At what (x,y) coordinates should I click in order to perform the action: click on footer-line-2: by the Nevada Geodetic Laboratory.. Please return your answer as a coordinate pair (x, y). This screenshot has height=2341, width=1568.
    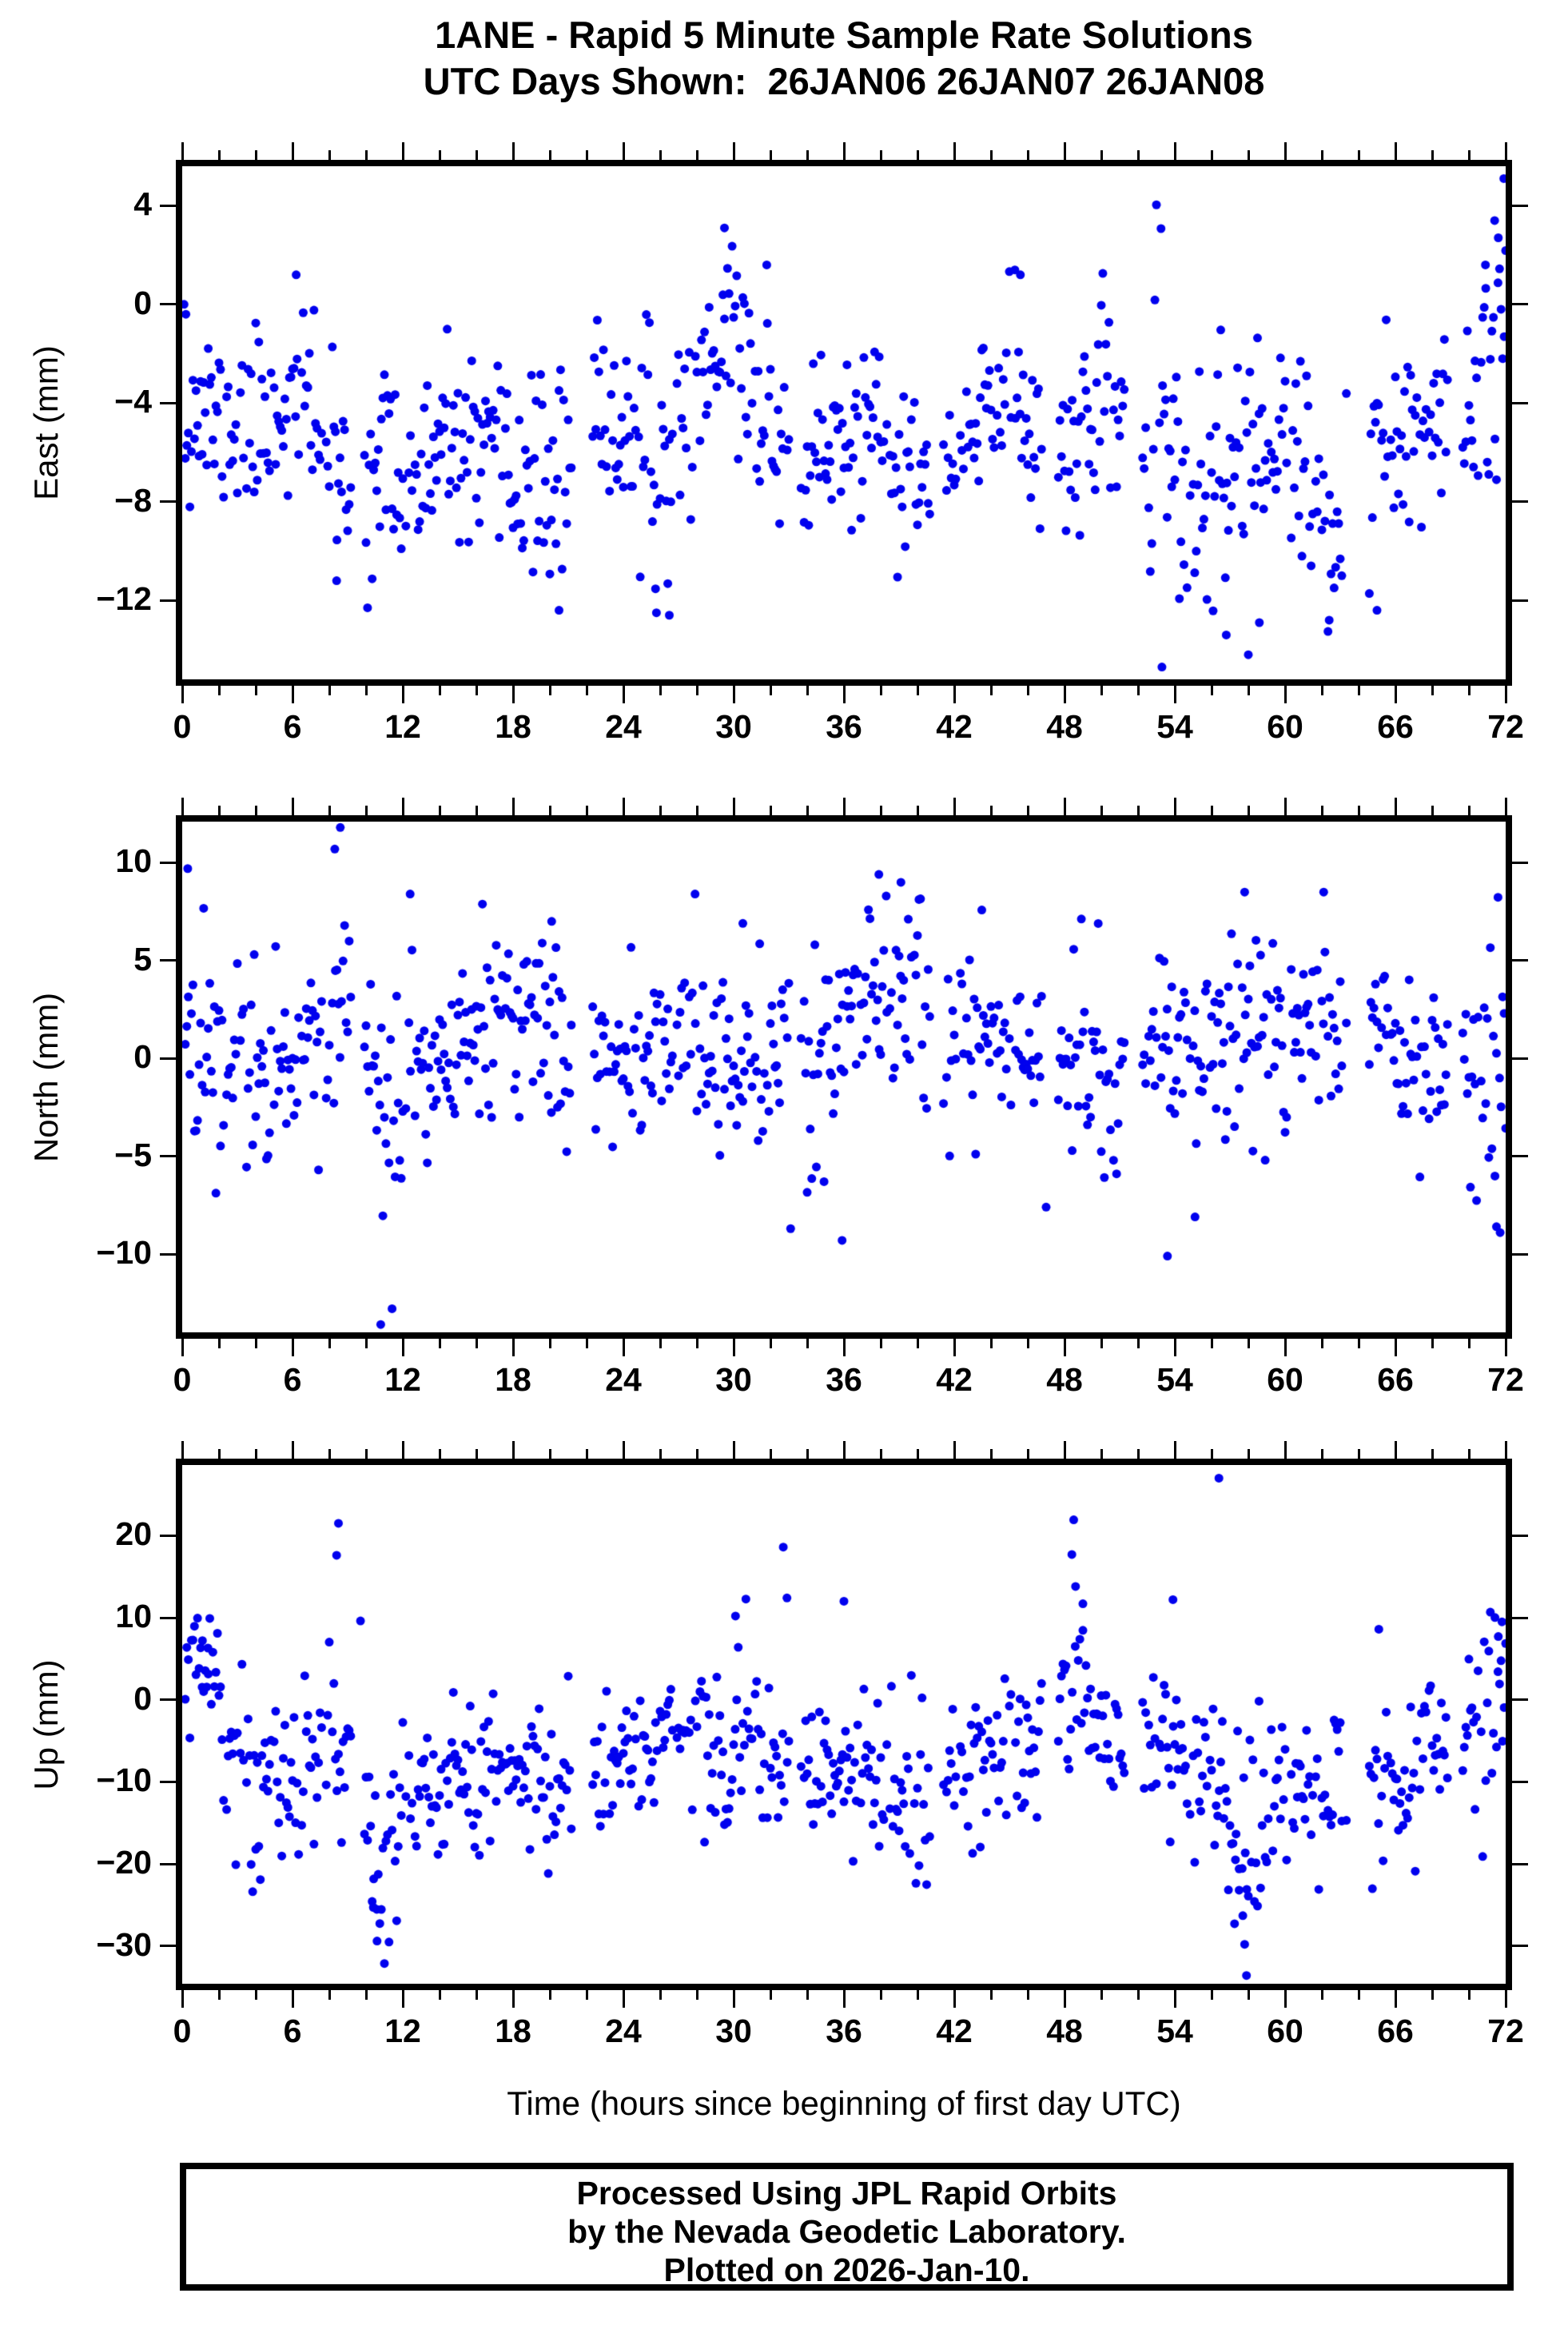
    Looking at the image, I should click on (846, 2231).